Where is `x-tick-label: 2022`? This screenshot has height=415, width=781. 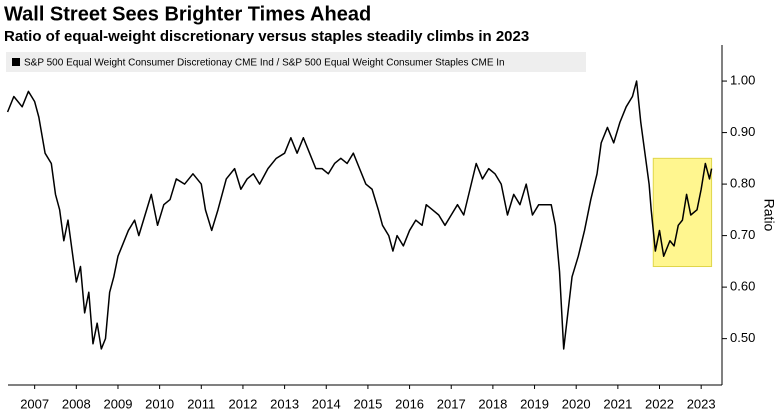
x-tick-label: 2022 is located at coordinates (659, 403).